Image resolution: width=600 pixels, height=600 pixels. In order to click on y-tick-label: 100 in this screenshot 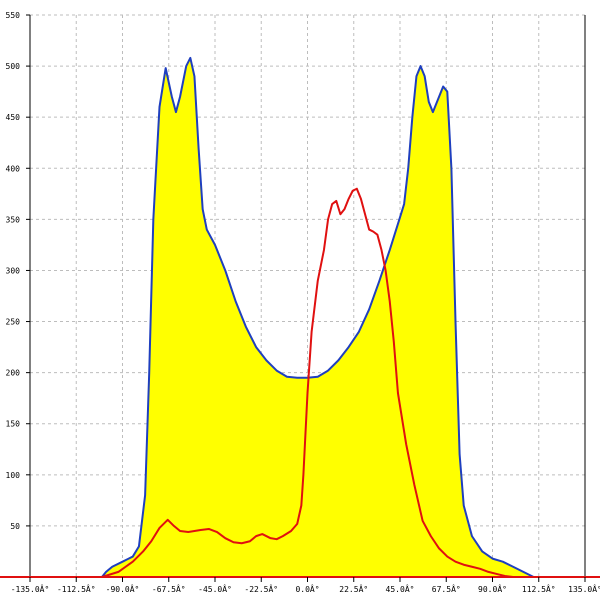, I will do `click(13, 475)`.